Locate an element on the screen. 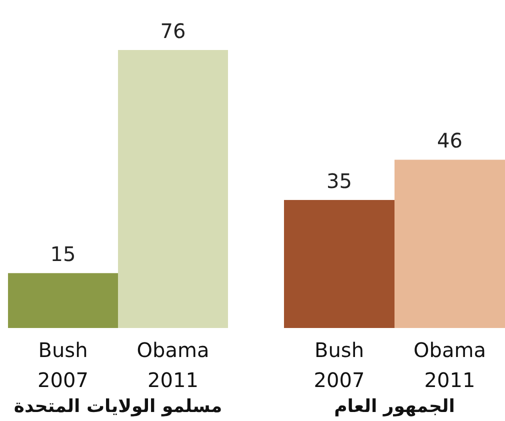 This screenshot has width=505, height=421. data-label: 35 is located at coordinates (339, 180).